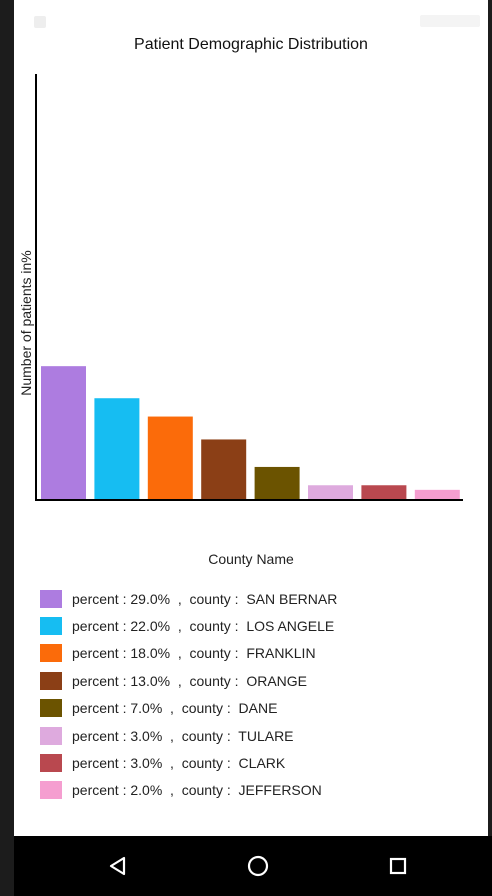  What do you see at coordinates (251, 18) in the screenshot?
I see `status-bar` at bounding box center [251, 18].